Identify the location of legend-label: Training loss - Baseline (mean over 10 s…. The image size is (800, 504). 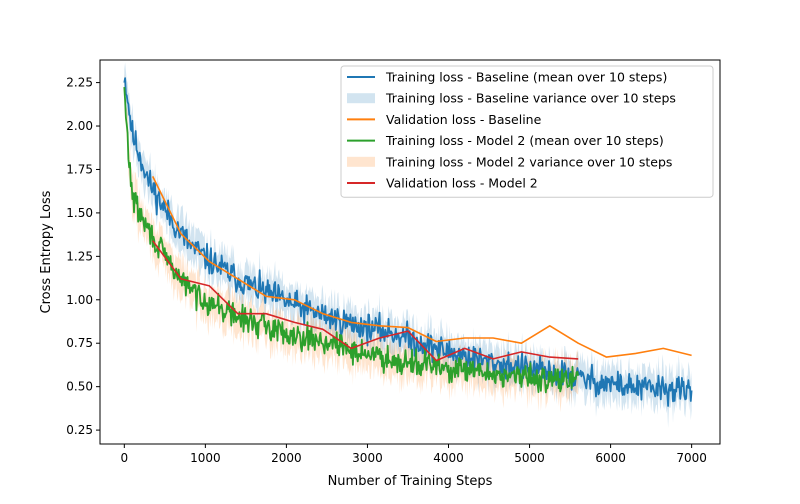
(526, 77).